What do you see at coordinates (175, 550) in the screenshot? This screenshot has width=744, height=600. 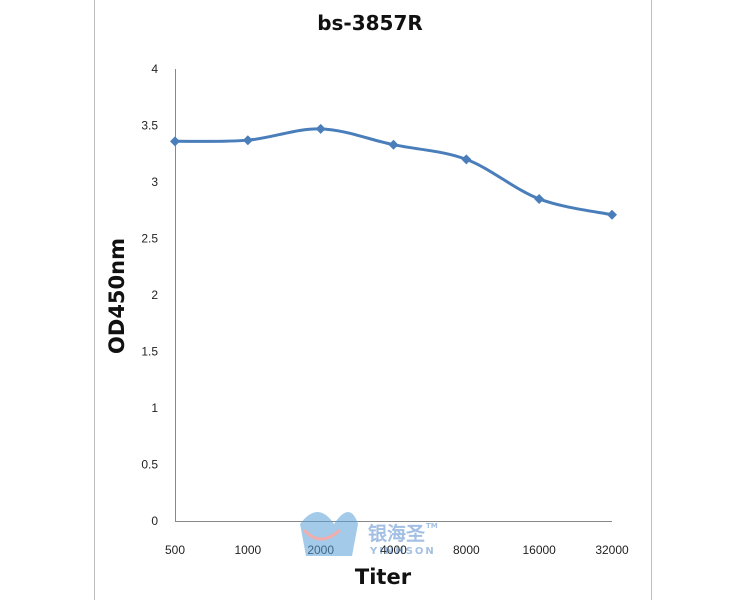 I see `x-tick-label: 500` at bounding box center [175, 550].